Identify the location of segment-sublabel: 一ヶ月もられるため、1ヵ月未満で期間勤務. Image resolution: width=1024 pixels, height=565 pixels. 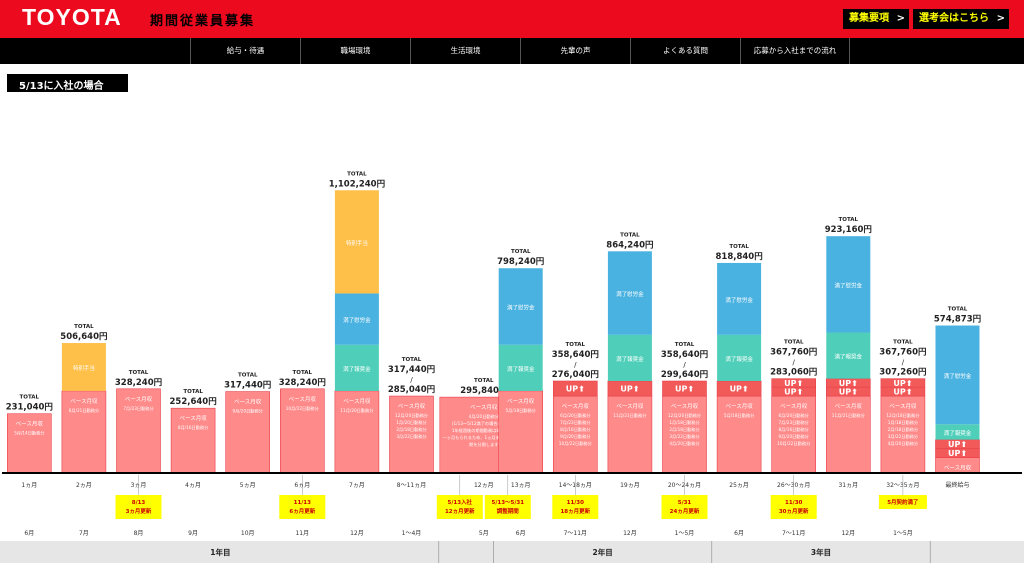
(484, 437).